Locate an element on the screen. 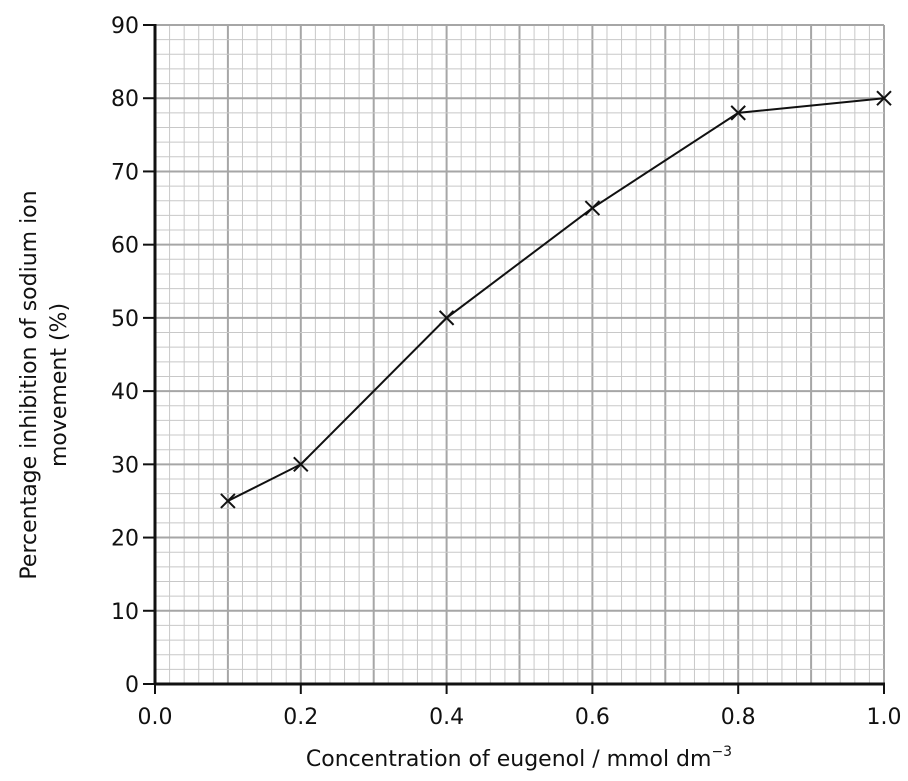 The height and width of the screenshot is (781, 908). x-axis-title-text: Concentration of eugenol / mmol dm is located at coordinates (509, 759).